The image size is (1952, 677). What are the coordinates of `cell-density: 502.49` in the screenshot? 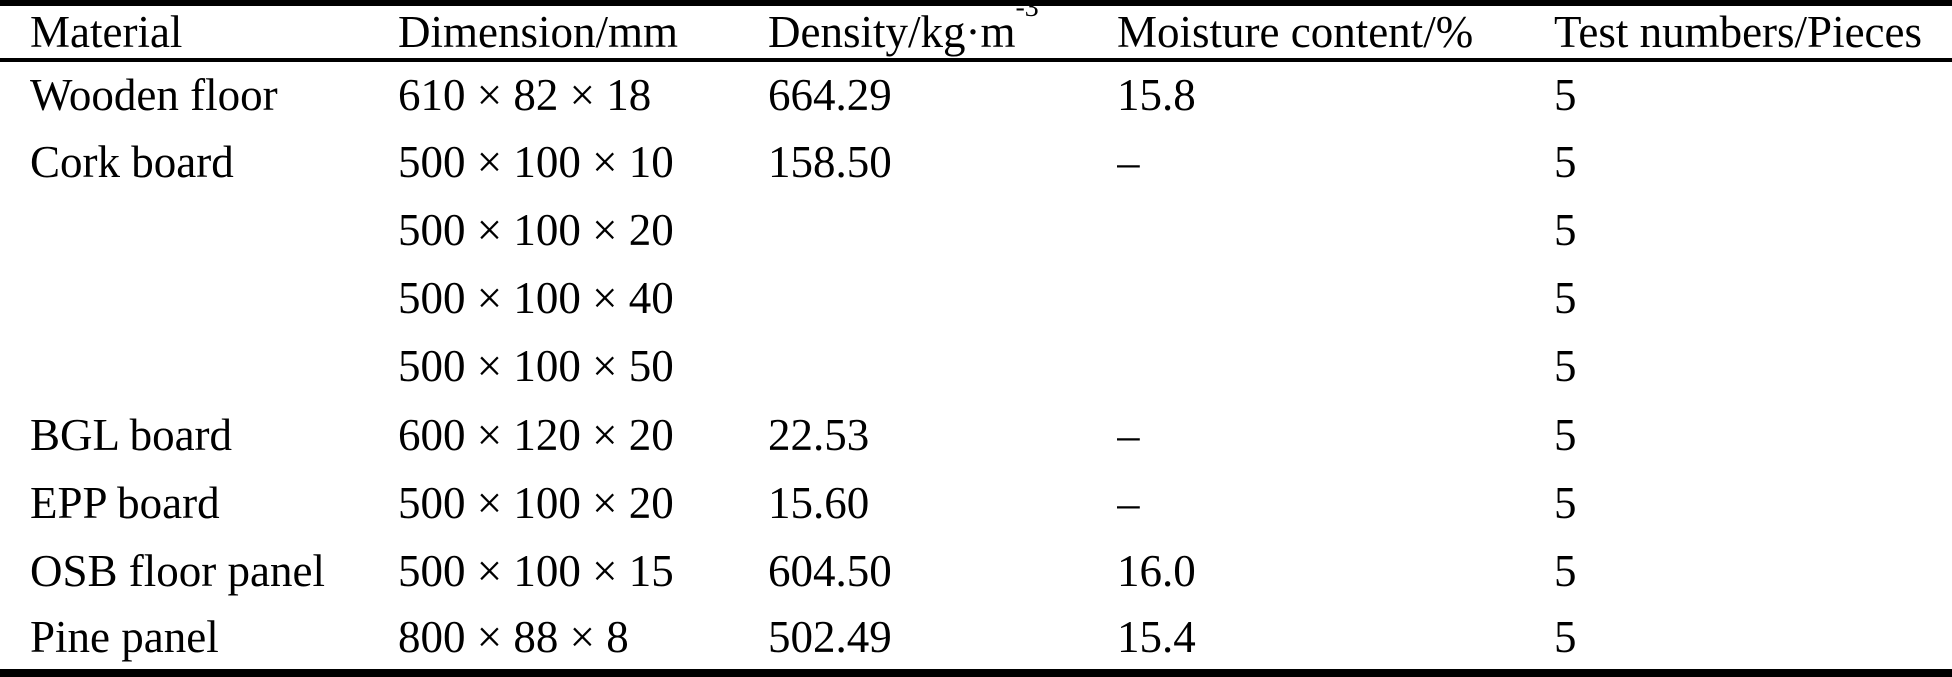 It's located at (830, 636).